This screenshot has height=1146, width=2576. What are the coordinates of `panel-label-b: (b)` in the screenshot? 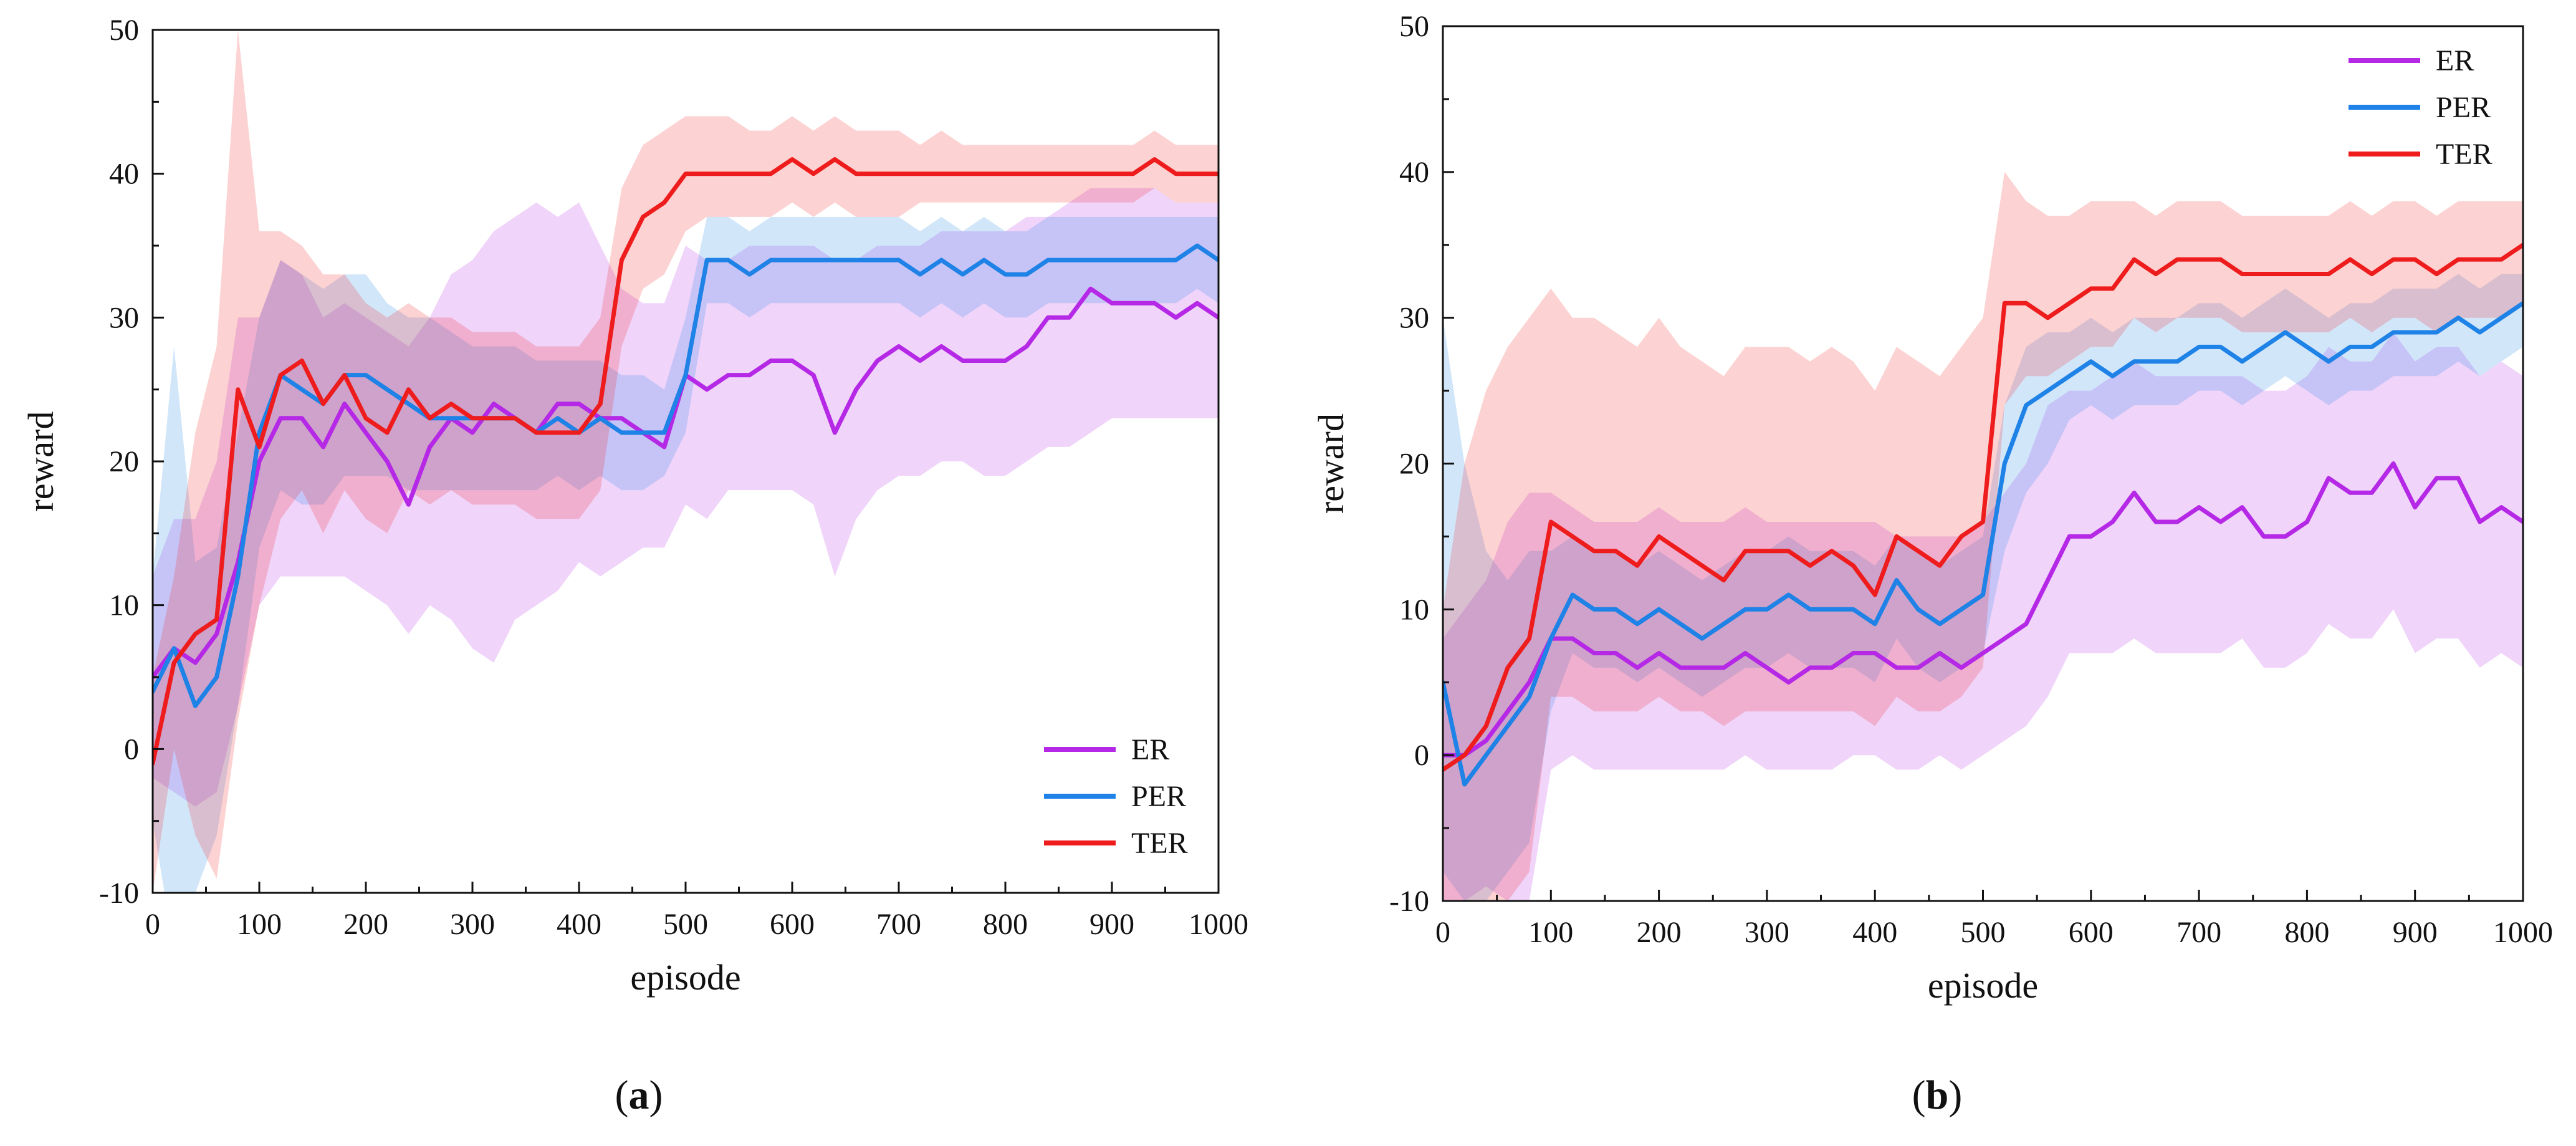 It's located at (1938, 1095).